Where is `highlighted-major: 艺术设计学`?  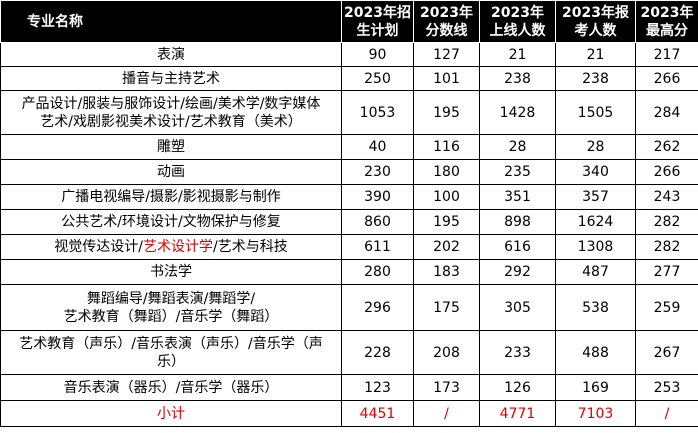
highlighted-major: 艺术设计学 is located at coordinates (178, 247).